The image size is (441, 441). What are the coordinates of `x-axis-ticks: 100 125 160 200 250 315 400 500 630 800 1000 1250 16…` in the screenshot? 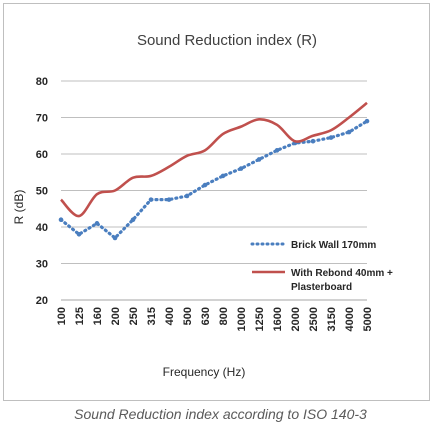 It's located at (215, 319).